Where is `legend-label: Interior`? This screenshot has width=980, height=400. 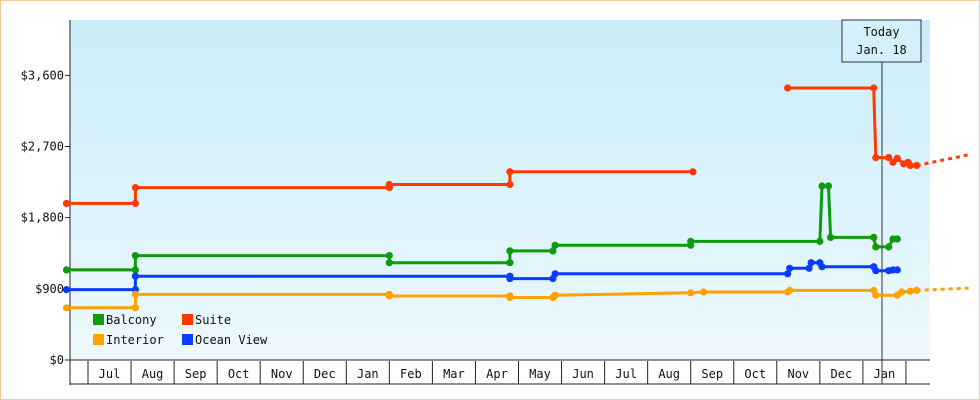
legend-label: Interior is located at coordinates (135, 340).